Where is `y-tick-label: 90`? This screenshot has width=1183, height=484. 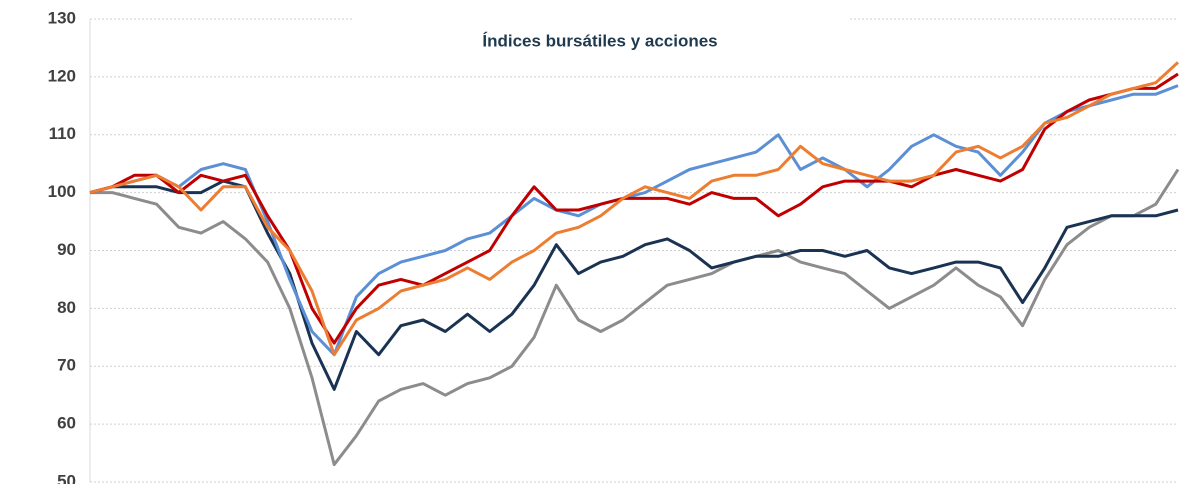 y-tick-label: 90 is located at coordinates (66, 249).